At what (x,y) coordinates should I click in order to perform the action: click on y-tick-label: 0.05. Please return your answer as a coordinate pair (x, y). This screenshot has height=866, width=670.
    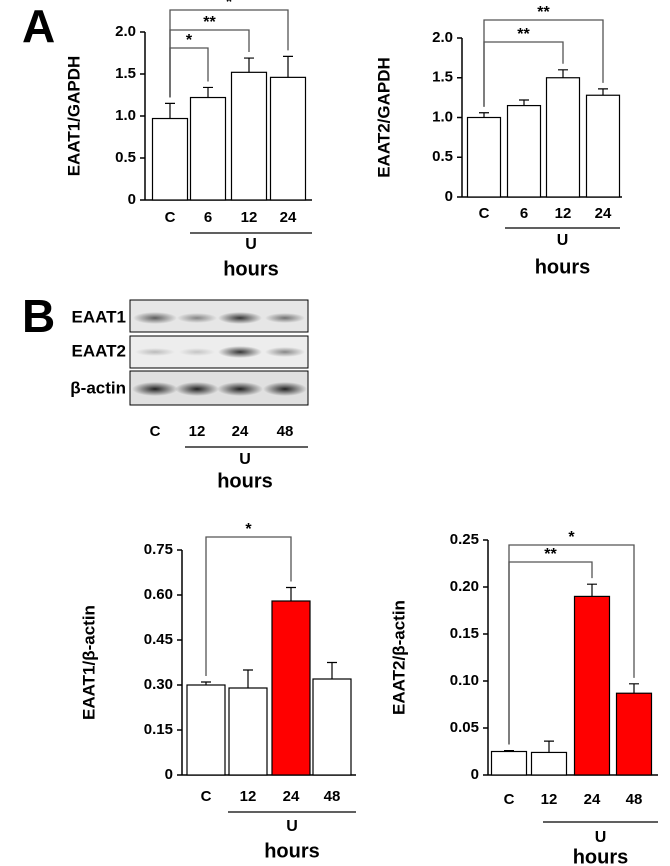
    Looking at the image, I should click on (464, 727).